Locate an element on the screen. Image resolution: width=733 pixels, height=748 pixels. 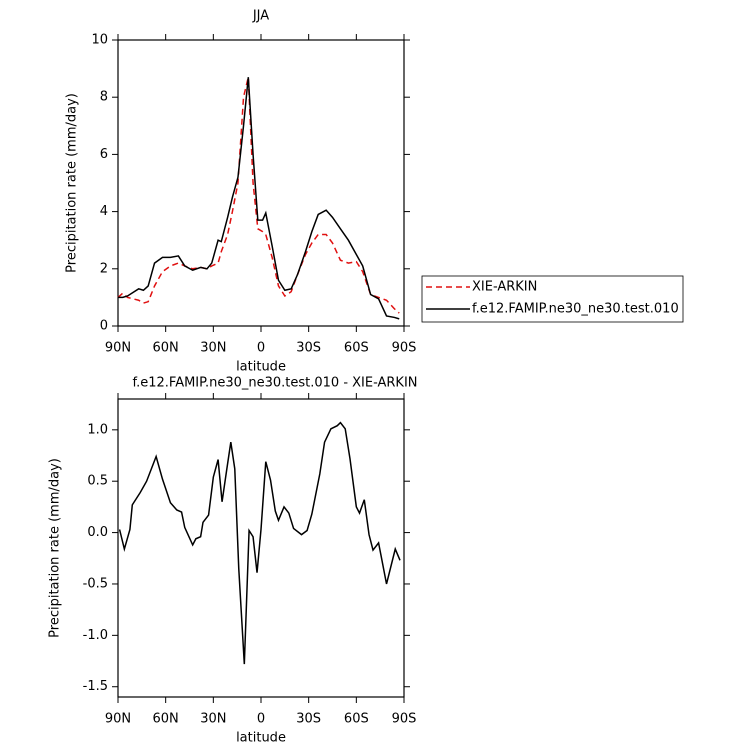
legend-label: XIE-ARKIN is located at coordinates (504, 287).